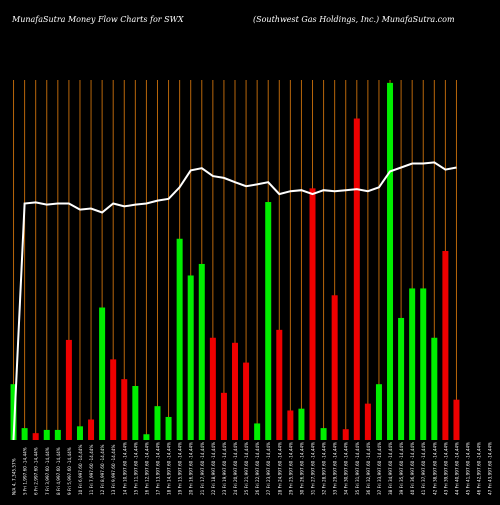 This screenshot has width=500, height=505. Describe the element at coordinates (479, 468) in the screenshot. I see `x-tick-label: 46 Fri 42,997.60 -14,44%` at that location.